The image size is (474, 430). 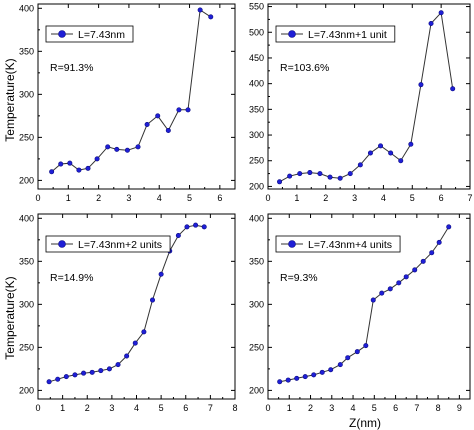 I want to click on legend: L=7.43nm+2 units, so click(x=108, y=244).